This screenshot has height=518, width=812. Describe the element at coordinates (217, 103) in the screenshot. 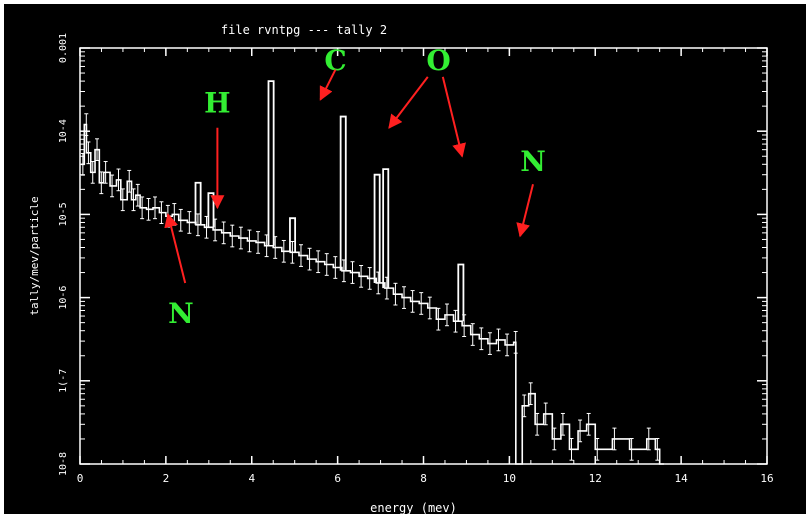

I see `element-label-h: H` at that location.